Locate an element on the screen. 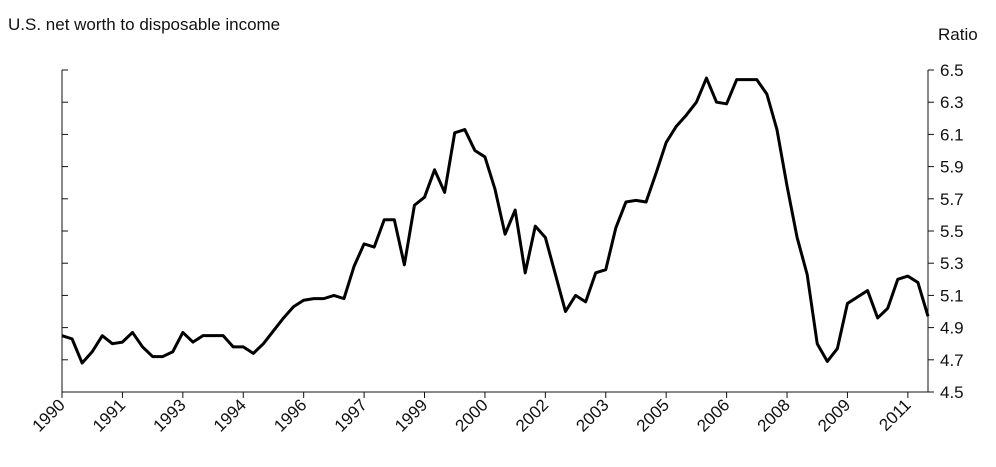  x-tick-label: 2000 is located at coordinates (472, 415).